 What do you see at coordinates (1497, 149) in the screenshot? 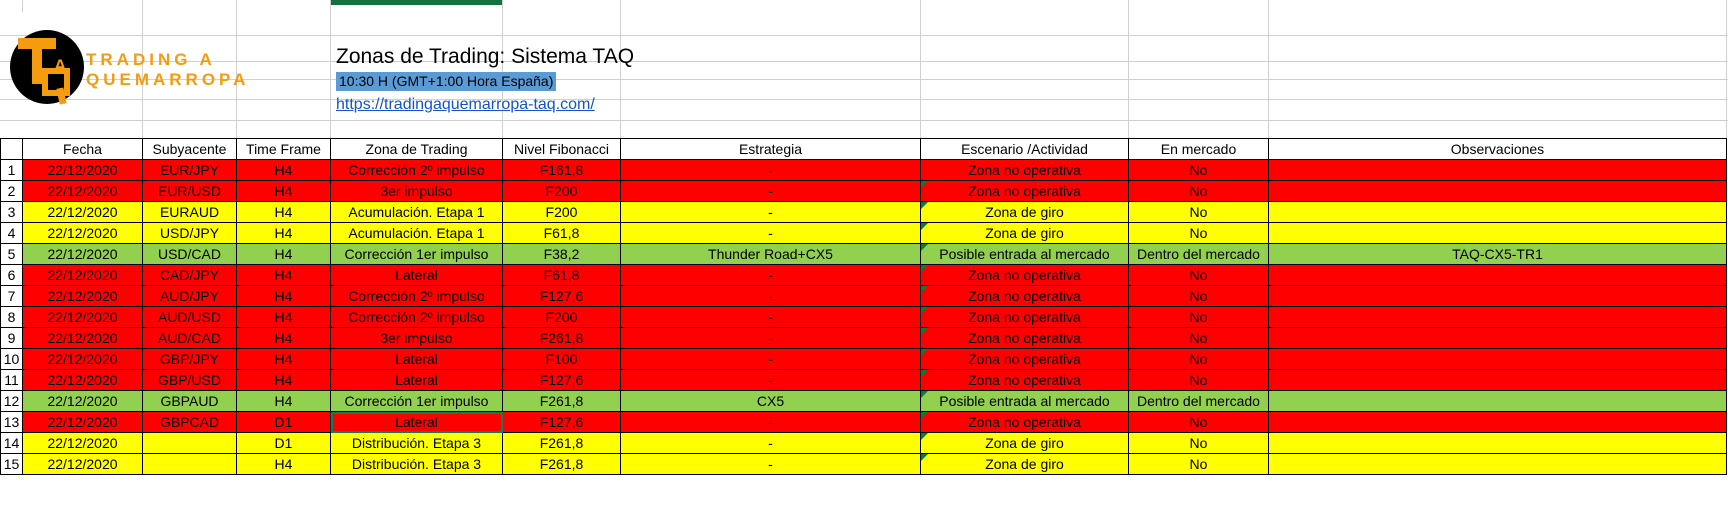
I see `column-header-observaciones: Observaciones` at bounding box center [1497, 149].